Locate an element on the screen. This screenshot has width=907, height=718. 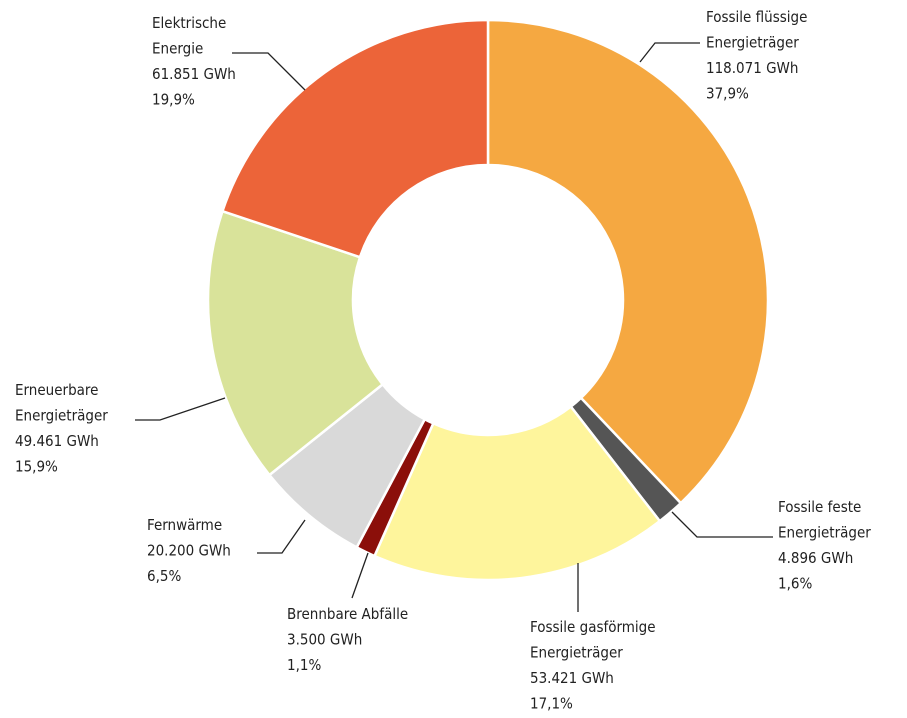
percent-label: 19,9% is located at coordinates (173, 100).